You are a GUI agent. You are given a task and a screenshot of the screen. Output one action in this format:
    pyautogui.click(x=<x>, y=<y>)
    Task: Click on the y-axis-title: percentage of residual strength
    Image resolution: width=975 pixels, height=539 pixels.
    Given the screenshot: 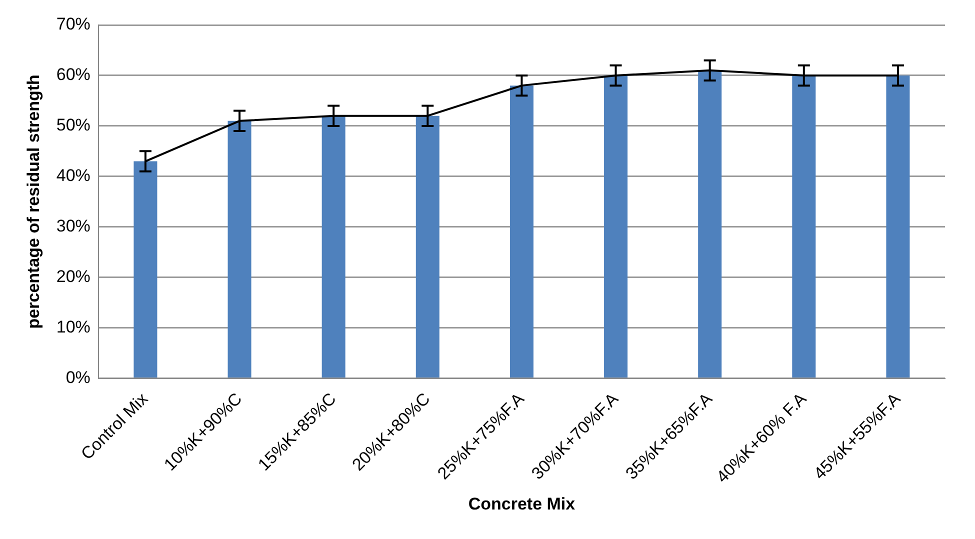 What is the action you would take?
    pyautogui.click(x=33, y=201)
    